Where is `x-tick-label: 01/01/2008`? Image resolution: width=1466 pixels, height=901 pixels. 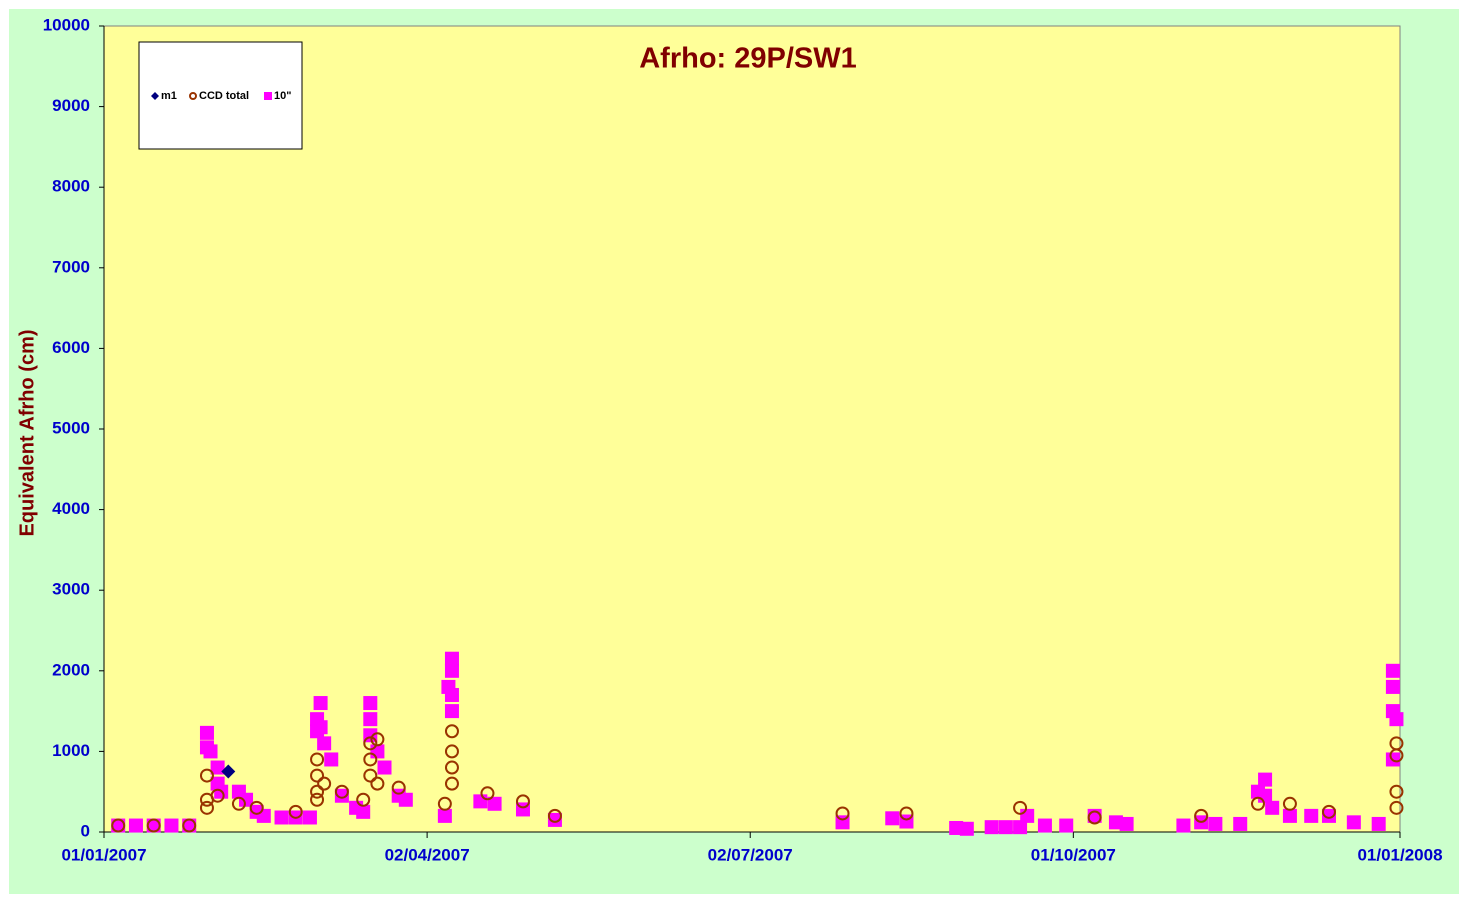 x-tick-label: 01/01/2008 is located at coordinates (1399, 854).